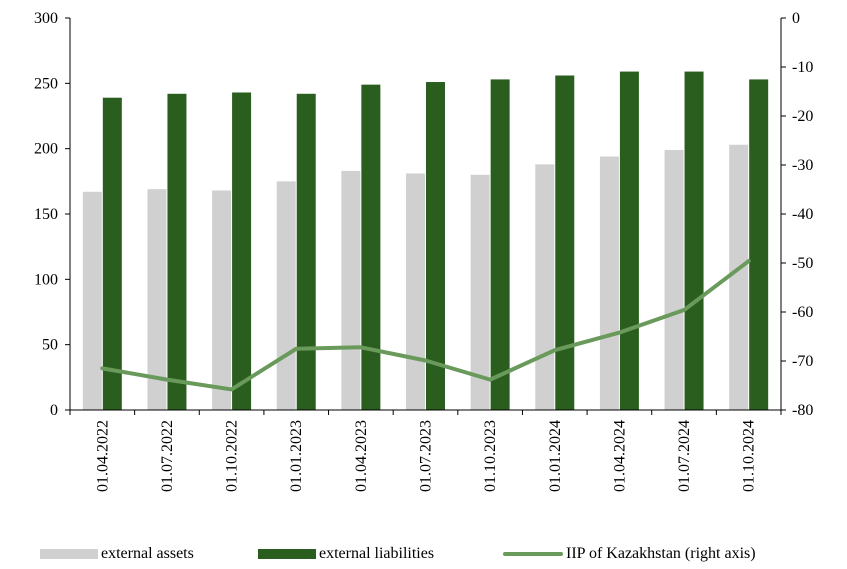 The image size is (847, 569). I want to click on right-tick-label-4: -40, so click(802, 214).